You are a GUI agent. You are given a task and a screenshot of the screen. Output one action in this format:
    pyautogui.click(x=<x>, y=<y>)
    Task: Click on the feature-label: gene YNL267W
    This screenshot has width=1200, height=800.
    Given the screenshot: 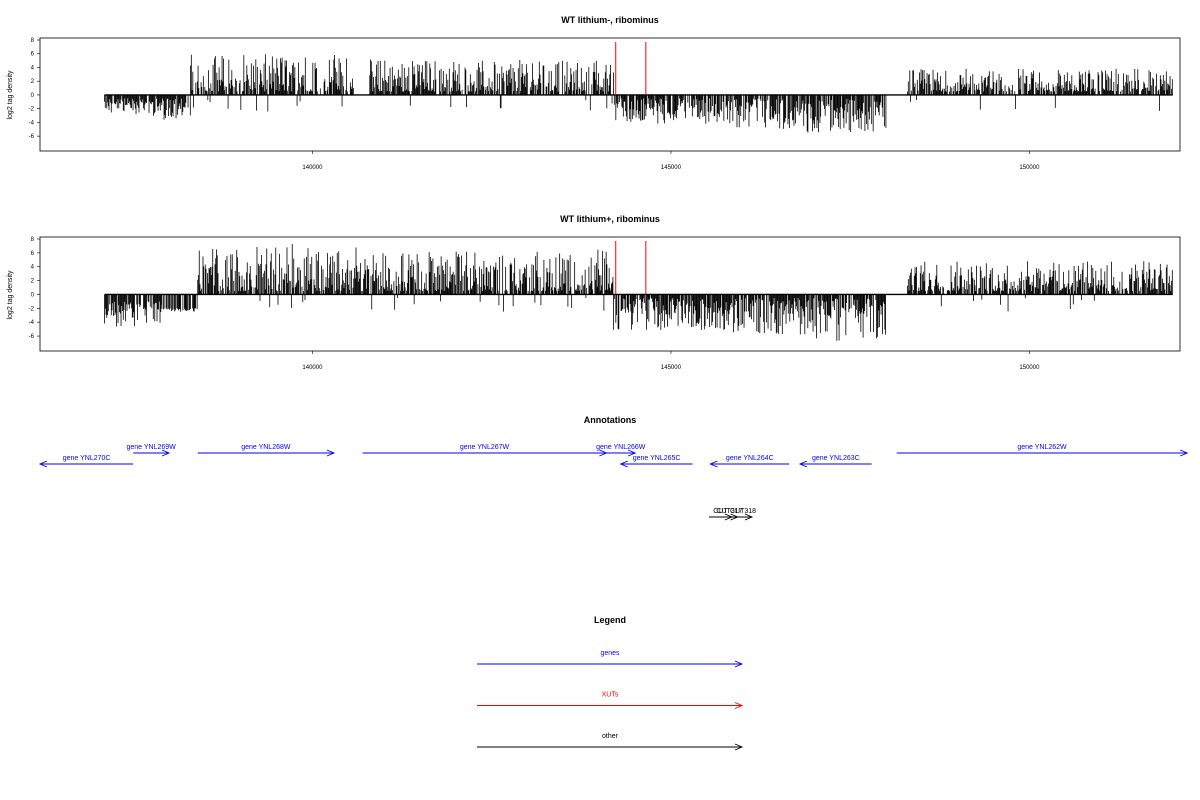 What is the action you would take?
    pyautogui.click(x=485, y=447)
    